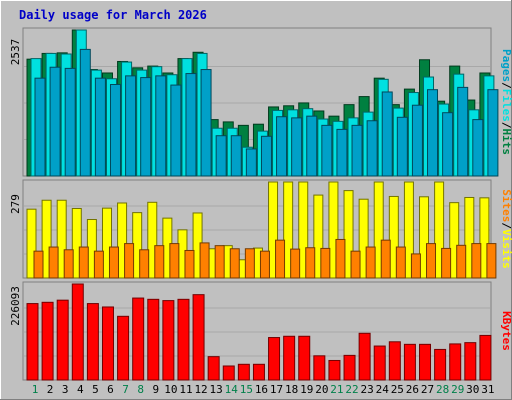 This screenshot has height=400, width=512. Describe the element at coordinates (412, 389) in the screenshot. I see `x-tick-label-day-26: 26` at that location.